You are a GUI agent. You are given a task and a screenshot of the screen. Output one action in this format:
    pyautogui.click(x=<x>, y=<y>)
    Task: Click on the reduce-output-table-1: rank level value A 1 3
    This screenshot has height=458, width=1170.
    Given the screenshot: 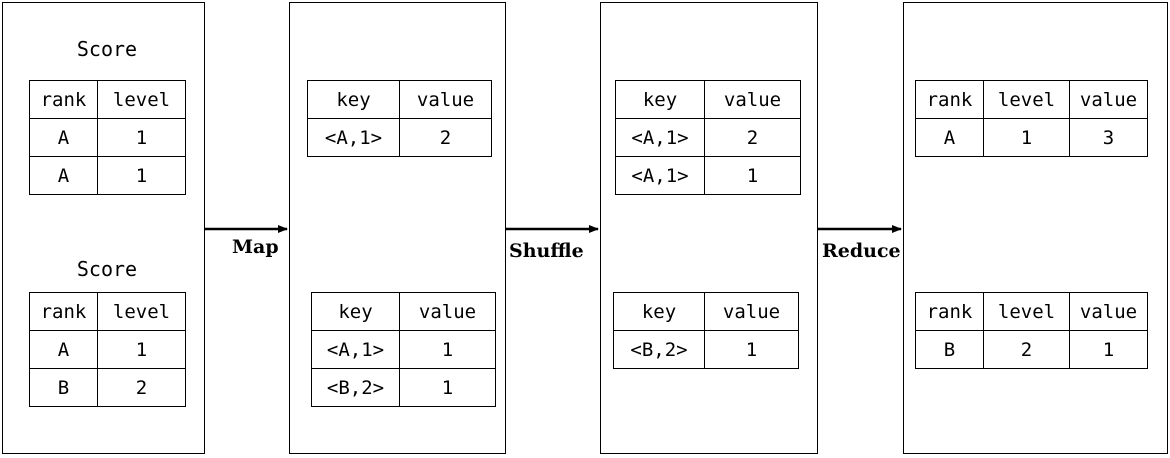 What is the action you would take?
    pyautogui.click(x=1031, y=118)
    